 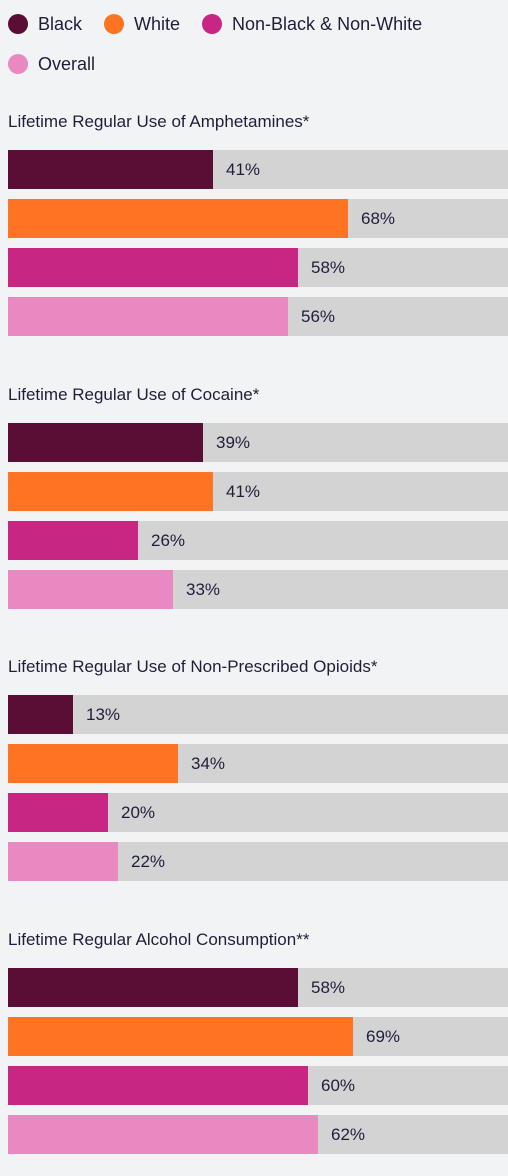 I want to click on legend-item-non-black-non-white: Non-Black & Non-White, so click(x=312, y=24).